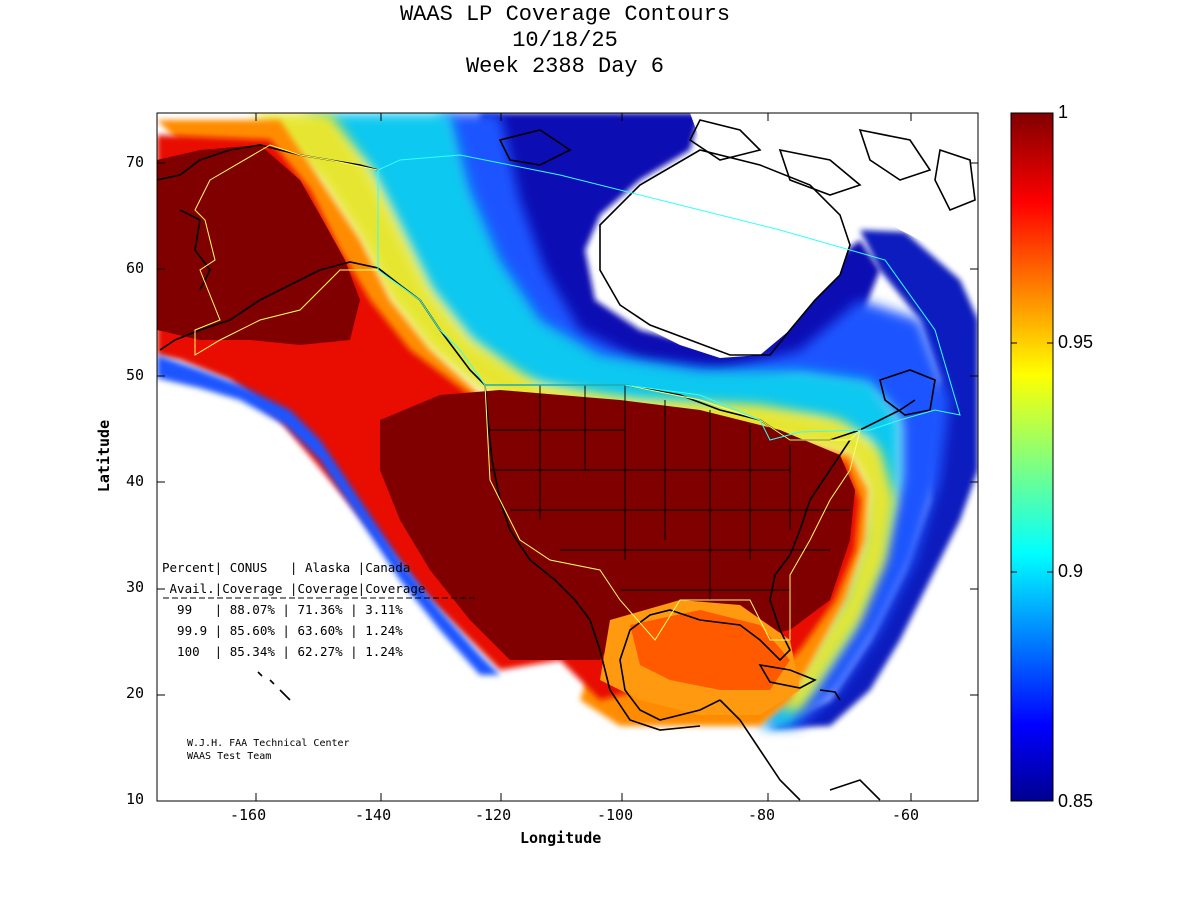 The image size is (1200, 900). I want to click on colorbar-tick-label: 0.95, so click(1076, 342).